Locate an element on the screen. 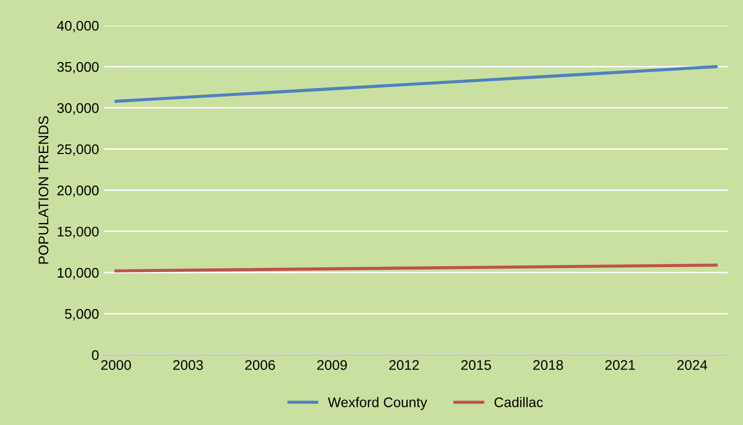  x-tick-label: 2024 is located at coordinates (692, 365).